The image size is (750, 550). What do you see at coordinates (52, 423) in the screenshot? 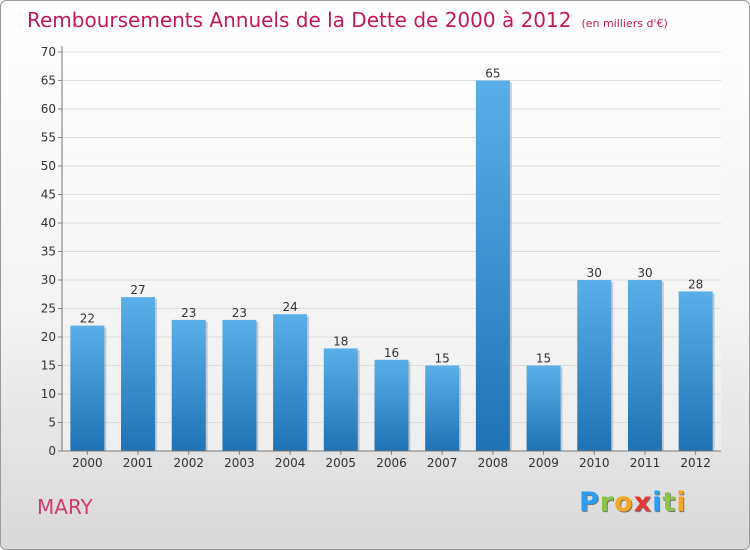
I see `y-tick-label: 5` at bounding box center [52, 423].